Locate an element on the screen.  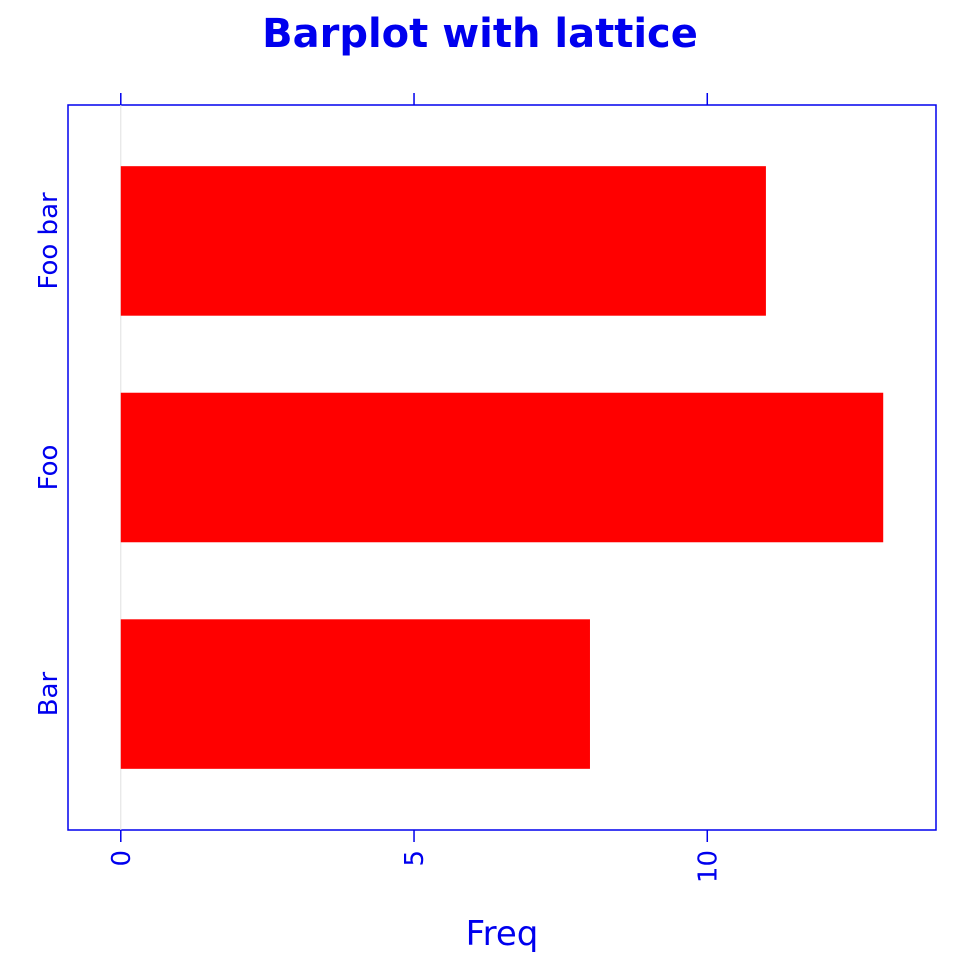
x-tick-label: 5 is located at coordinates (415, 858).